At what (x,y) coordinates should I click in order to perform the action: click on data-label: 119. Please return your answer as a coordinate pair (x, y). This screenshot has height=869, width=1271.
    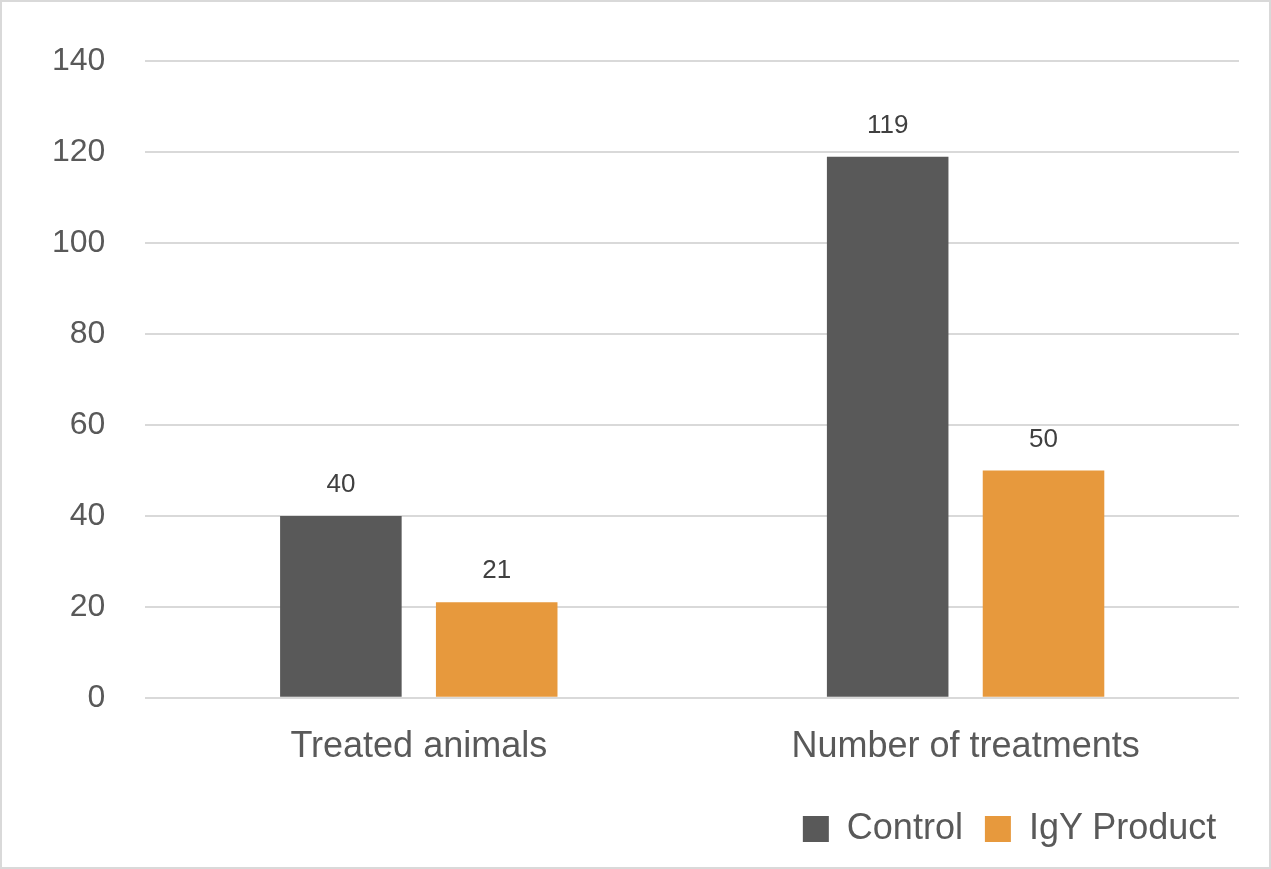
    Looking at the image, I should click on (887, 123).